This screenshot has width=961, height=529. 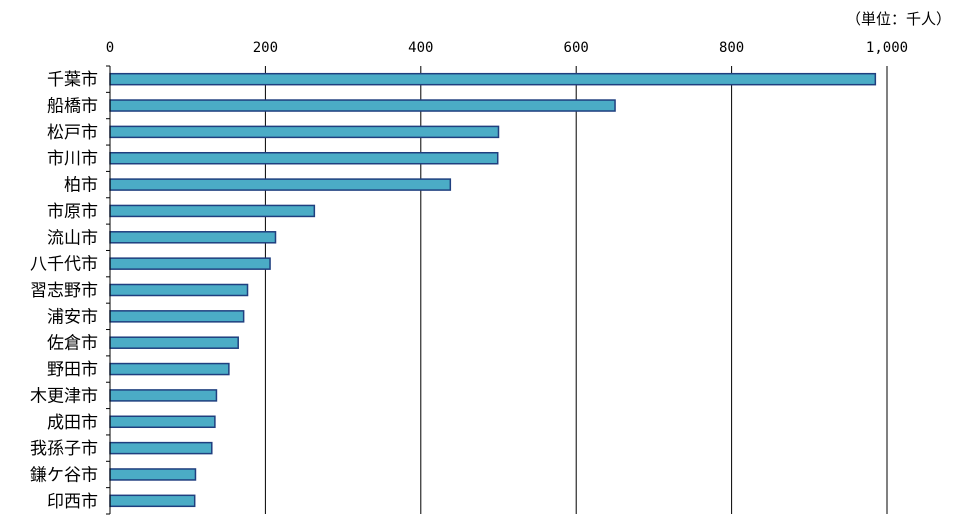 What do you see at coordinates (64, 291) in the screenshot?
I see `category-label: 習志野市` at bounding box center [64, 291].